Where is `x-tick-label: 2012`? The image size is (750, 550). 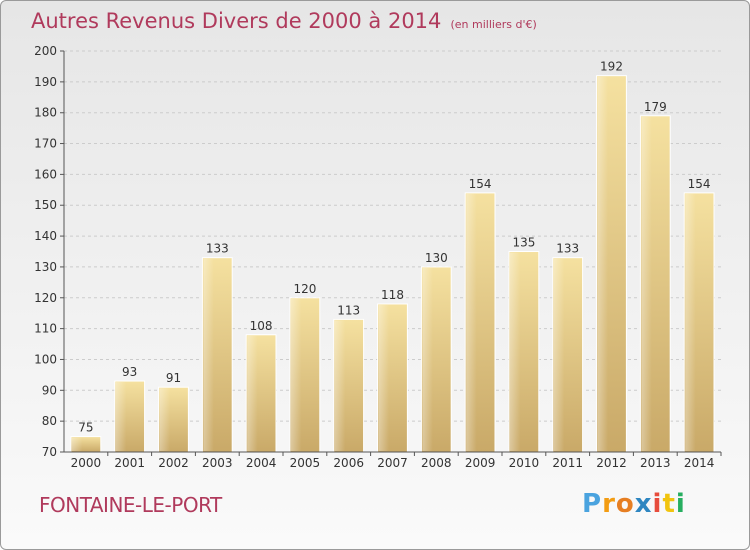 x-tick-label: 2012 is located at coordinates (611, 463).